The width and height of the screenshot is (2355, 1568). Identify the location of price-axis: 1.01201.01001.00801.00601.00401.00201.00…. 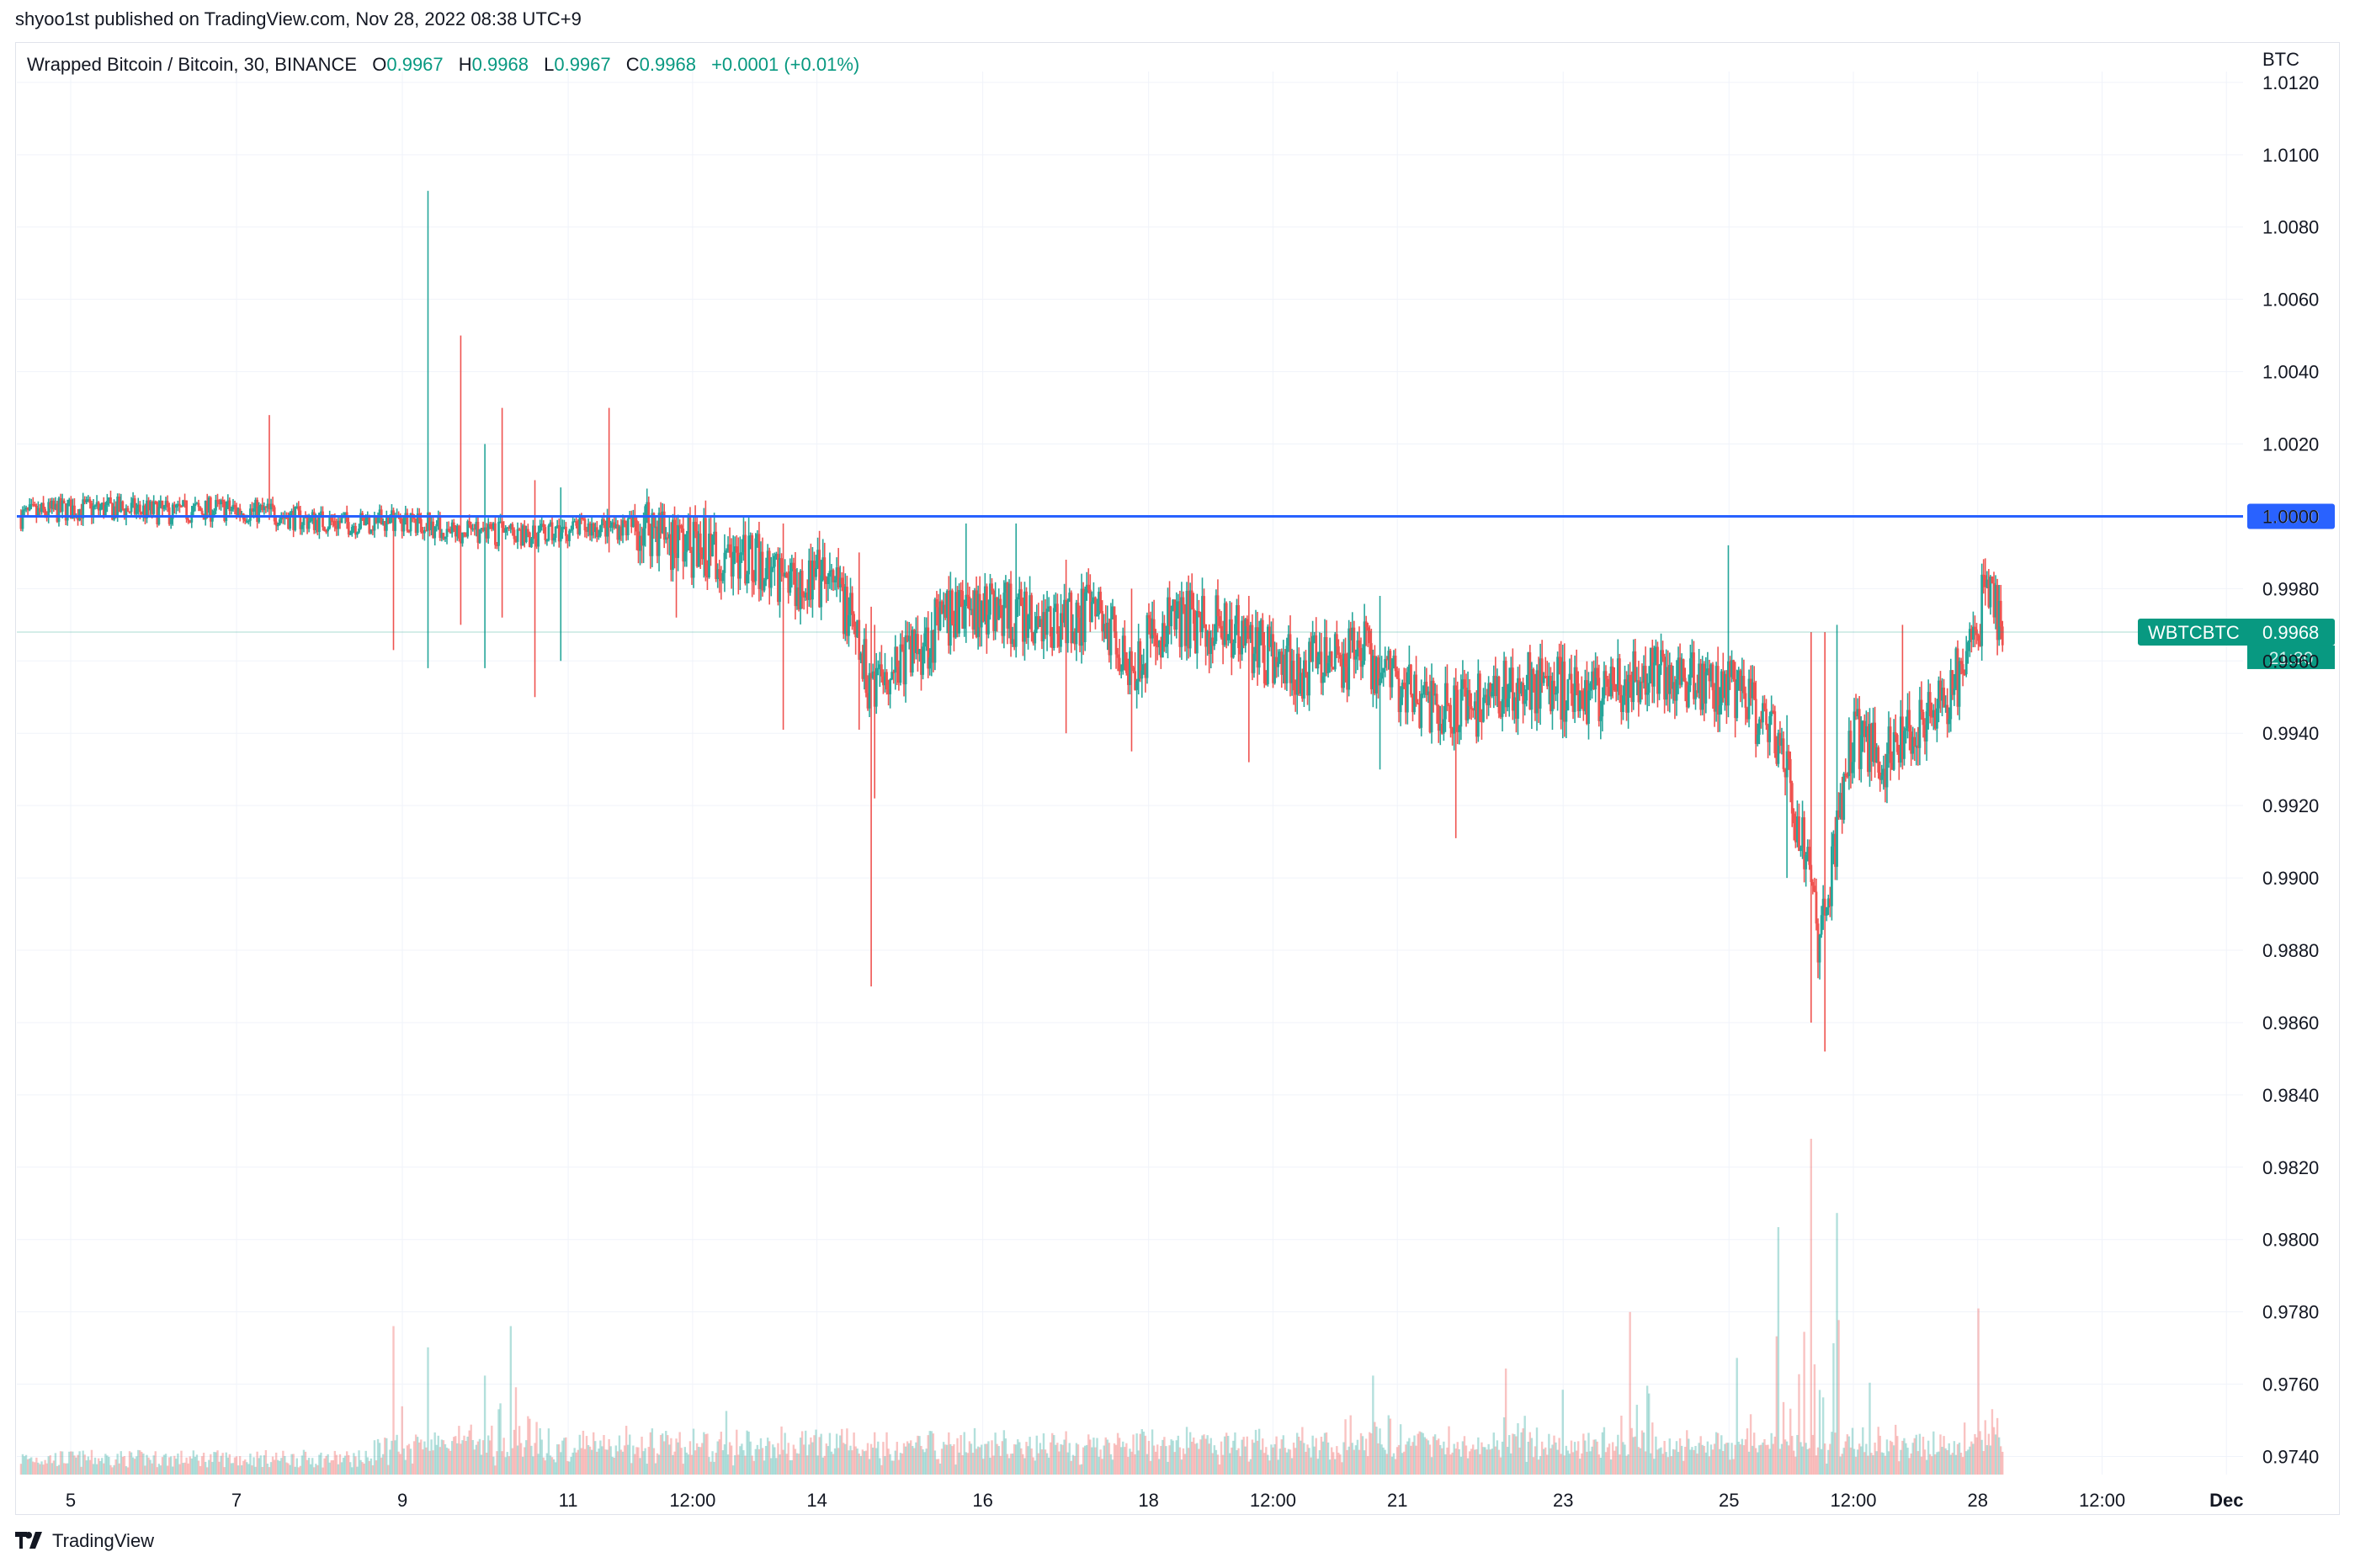
(2290, 758).